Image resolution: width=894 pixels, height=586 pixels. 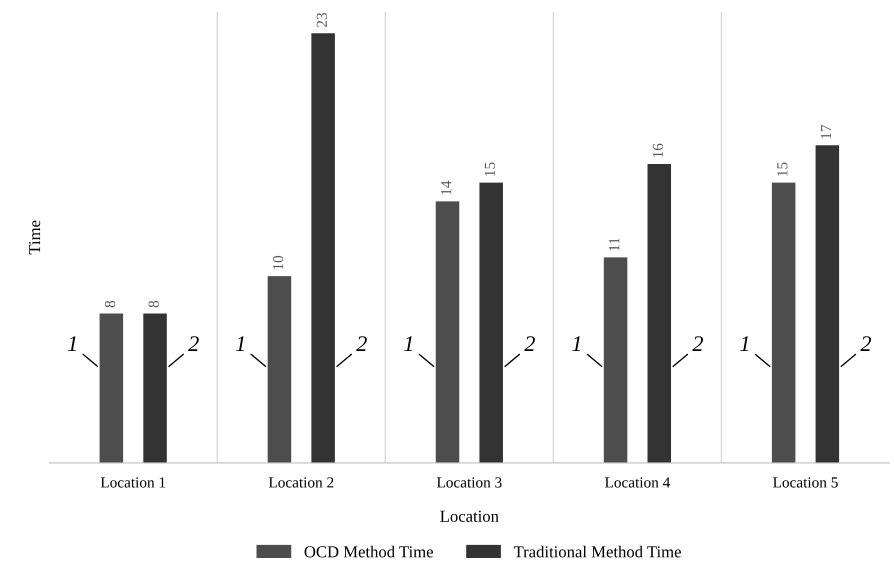 I want to click on x-tick-label: Location 5, so click(x=805, y=482).